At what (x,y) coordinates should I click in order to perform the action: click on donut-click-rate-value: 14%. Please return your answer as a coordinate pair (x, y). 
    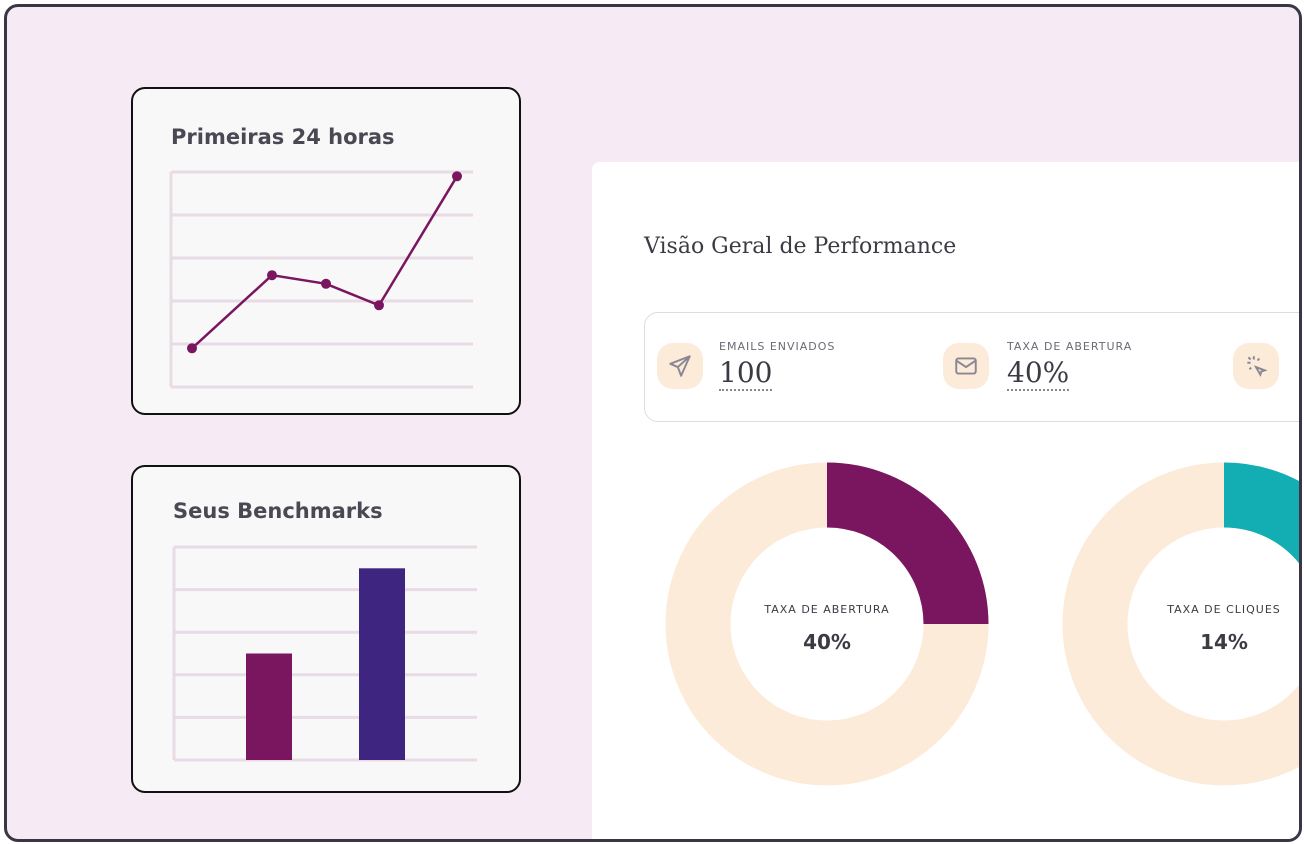
    Looking at the image, I should click on (1224, 642).